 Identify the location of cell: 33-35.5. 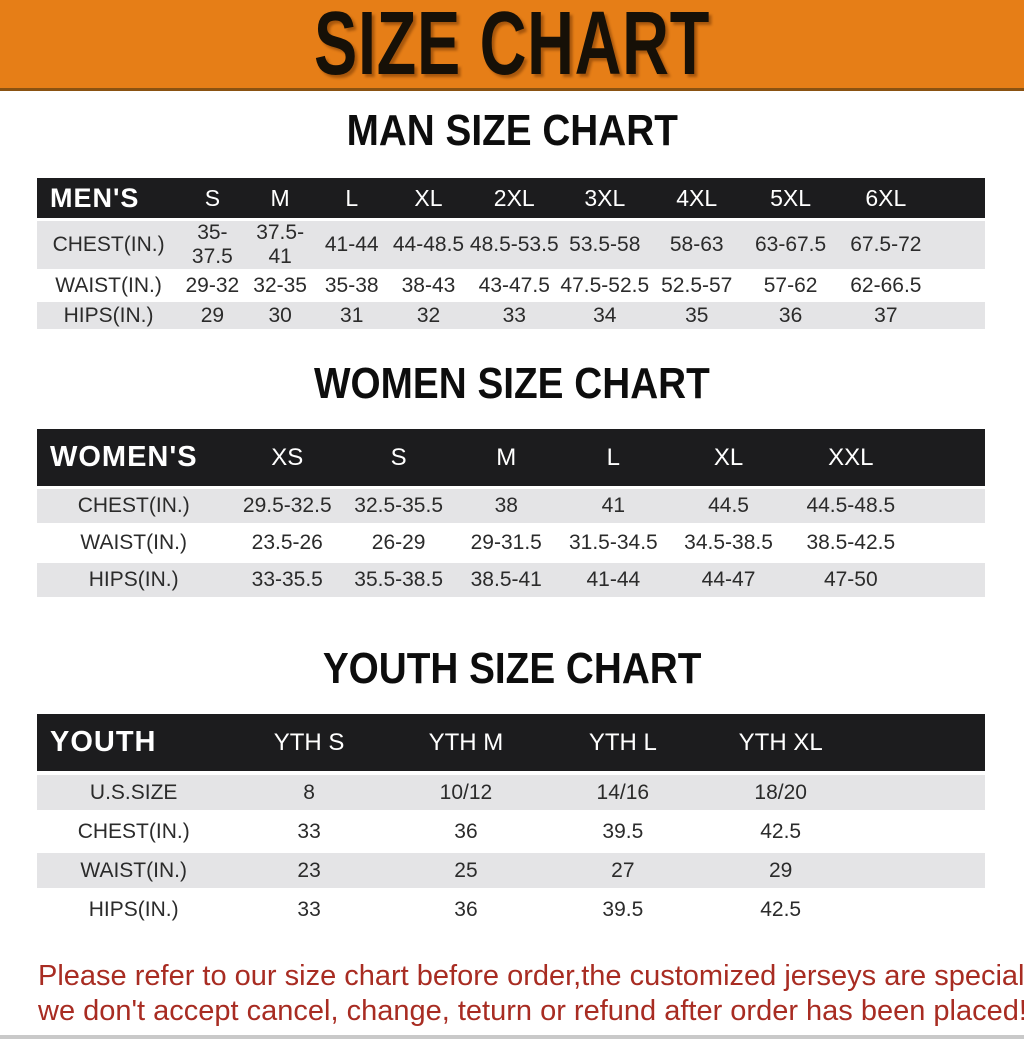
(287, 578).